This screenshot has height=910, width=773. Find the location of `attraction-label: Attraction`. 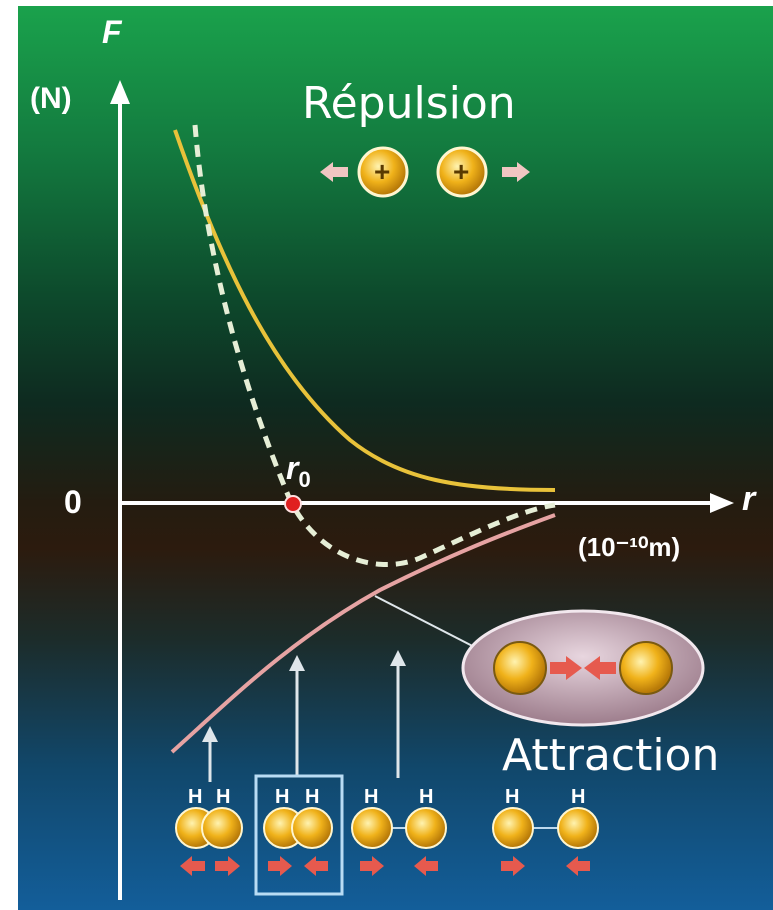

attraction-label: Attraction is located at coordinates (611, 755).